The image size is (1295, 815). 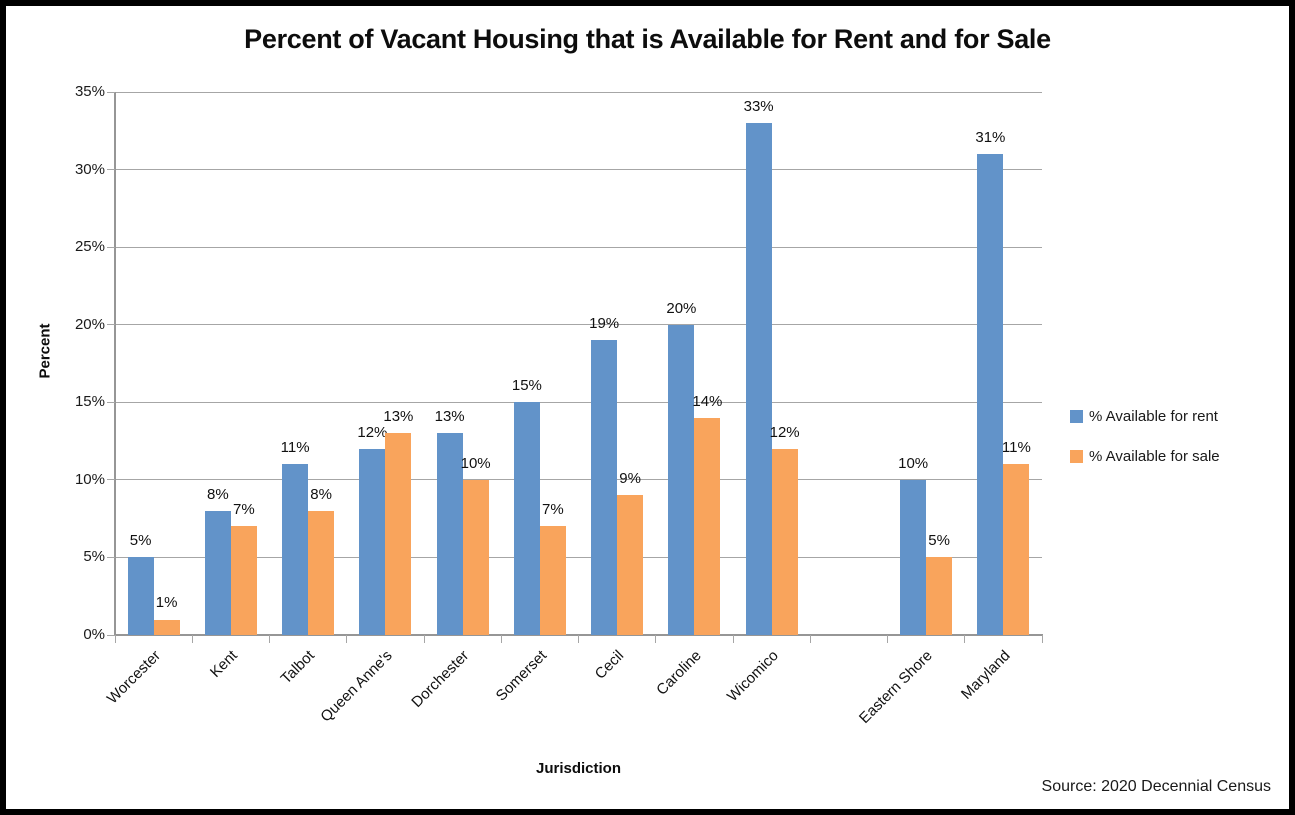 I want to click on data-label-rent-caroline: 20%, so click(x=681, y=308).